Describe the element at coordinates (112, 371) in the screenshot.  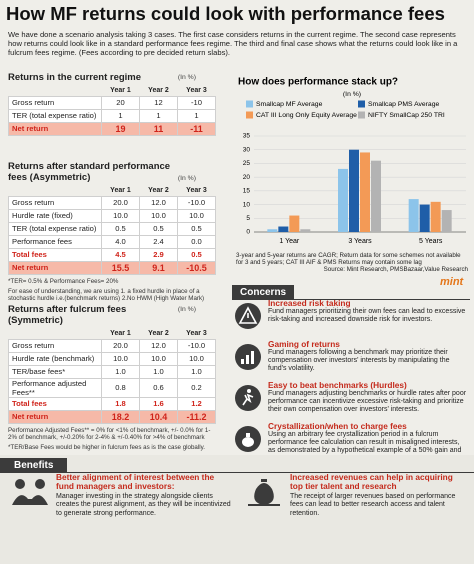
I see `table-row: TER/base fees* 1.0 1.0 1.0` at that location.